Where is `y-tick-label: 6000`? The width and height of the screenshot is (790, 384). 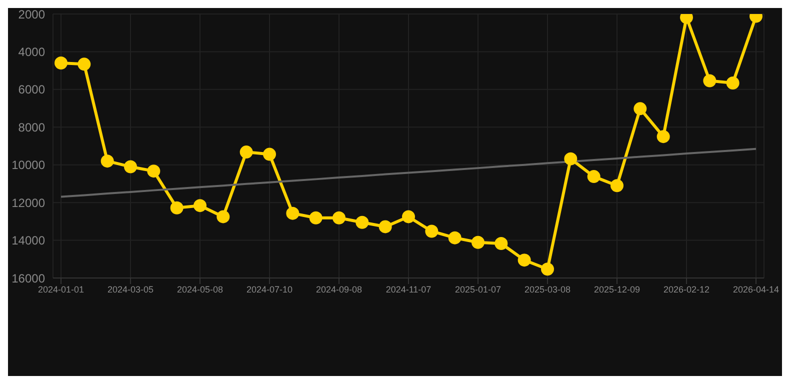 y-tick-label: 6000 is located at coordinates (32, 89).